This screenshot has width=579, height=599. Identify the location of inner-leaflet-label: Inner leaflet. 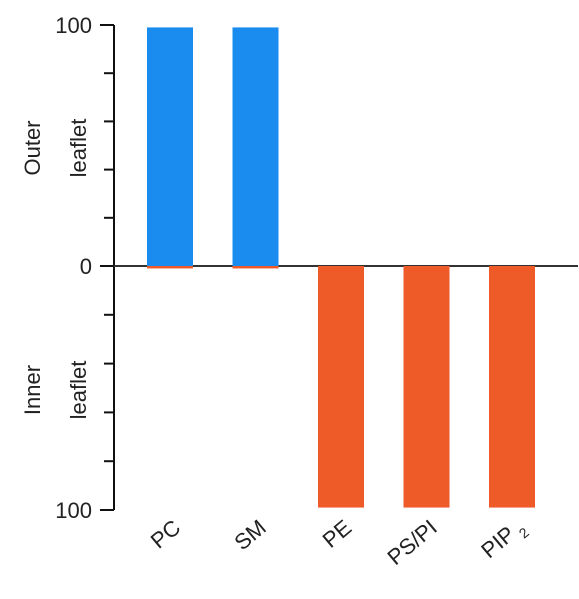
(55, 390).